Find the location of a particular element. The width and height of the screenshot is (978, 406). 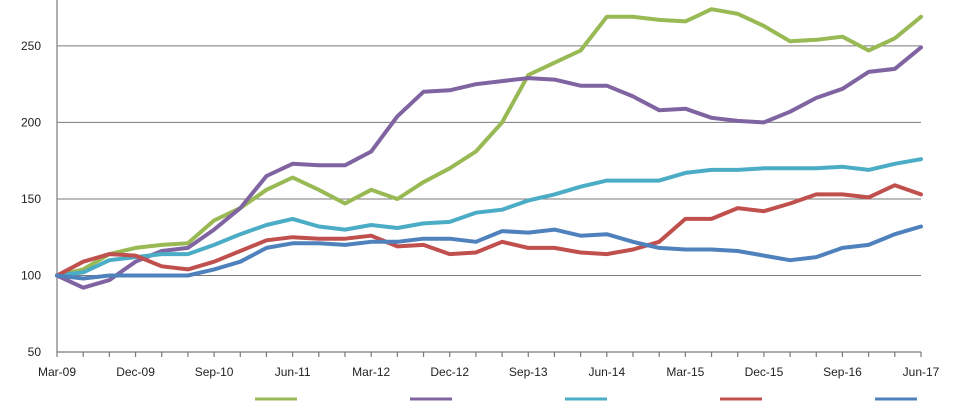

y-tick-label: 100 is located at coordinates (31, 275).